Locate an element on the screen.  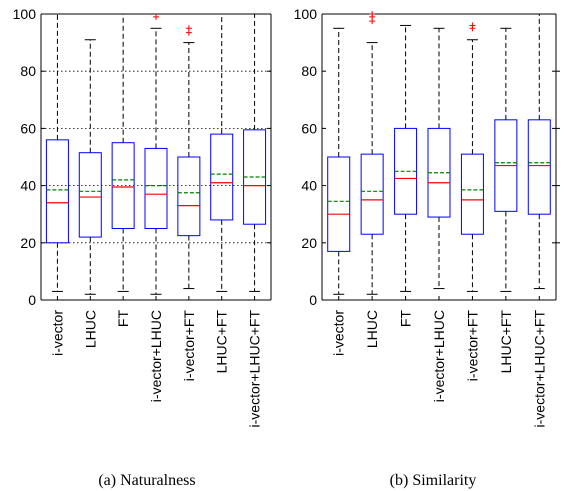
caption-similarity: (b) Similarity is located at coordinates (433, 480).